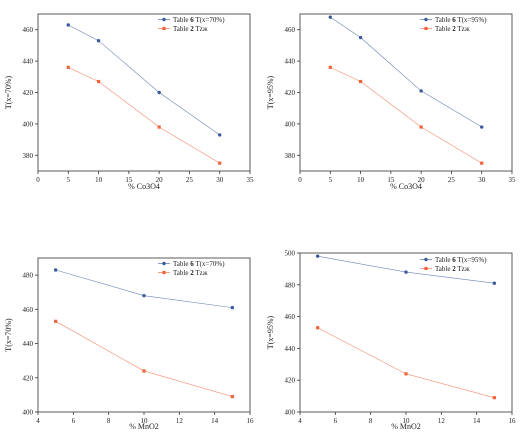 The image size is (524, 440). What do you see at coordinates (28, 276) in the screenshot?
I see `y-tick-label: 480` at bounding box center [28, 276].